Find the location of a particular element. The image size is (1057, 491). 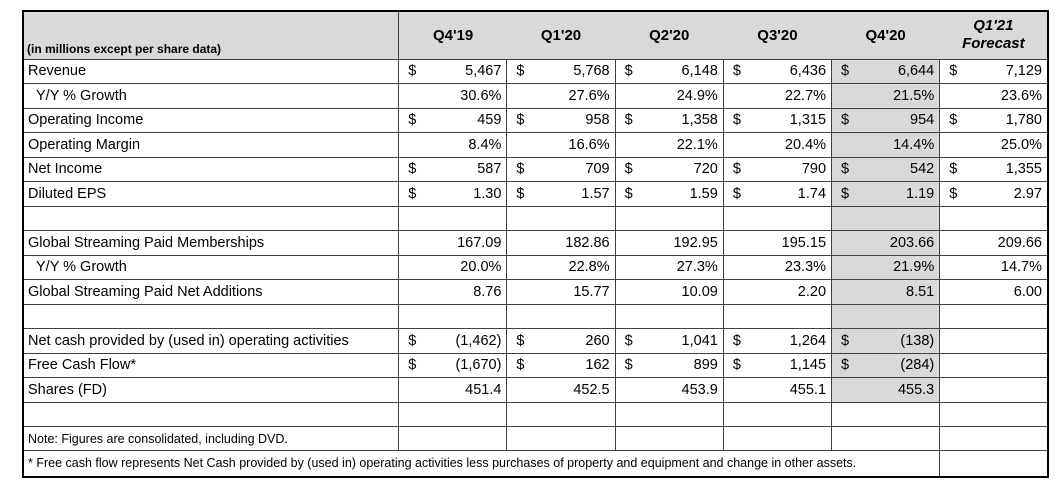

forecast-header-line2: Forecast is located at coordinates (993, 44).